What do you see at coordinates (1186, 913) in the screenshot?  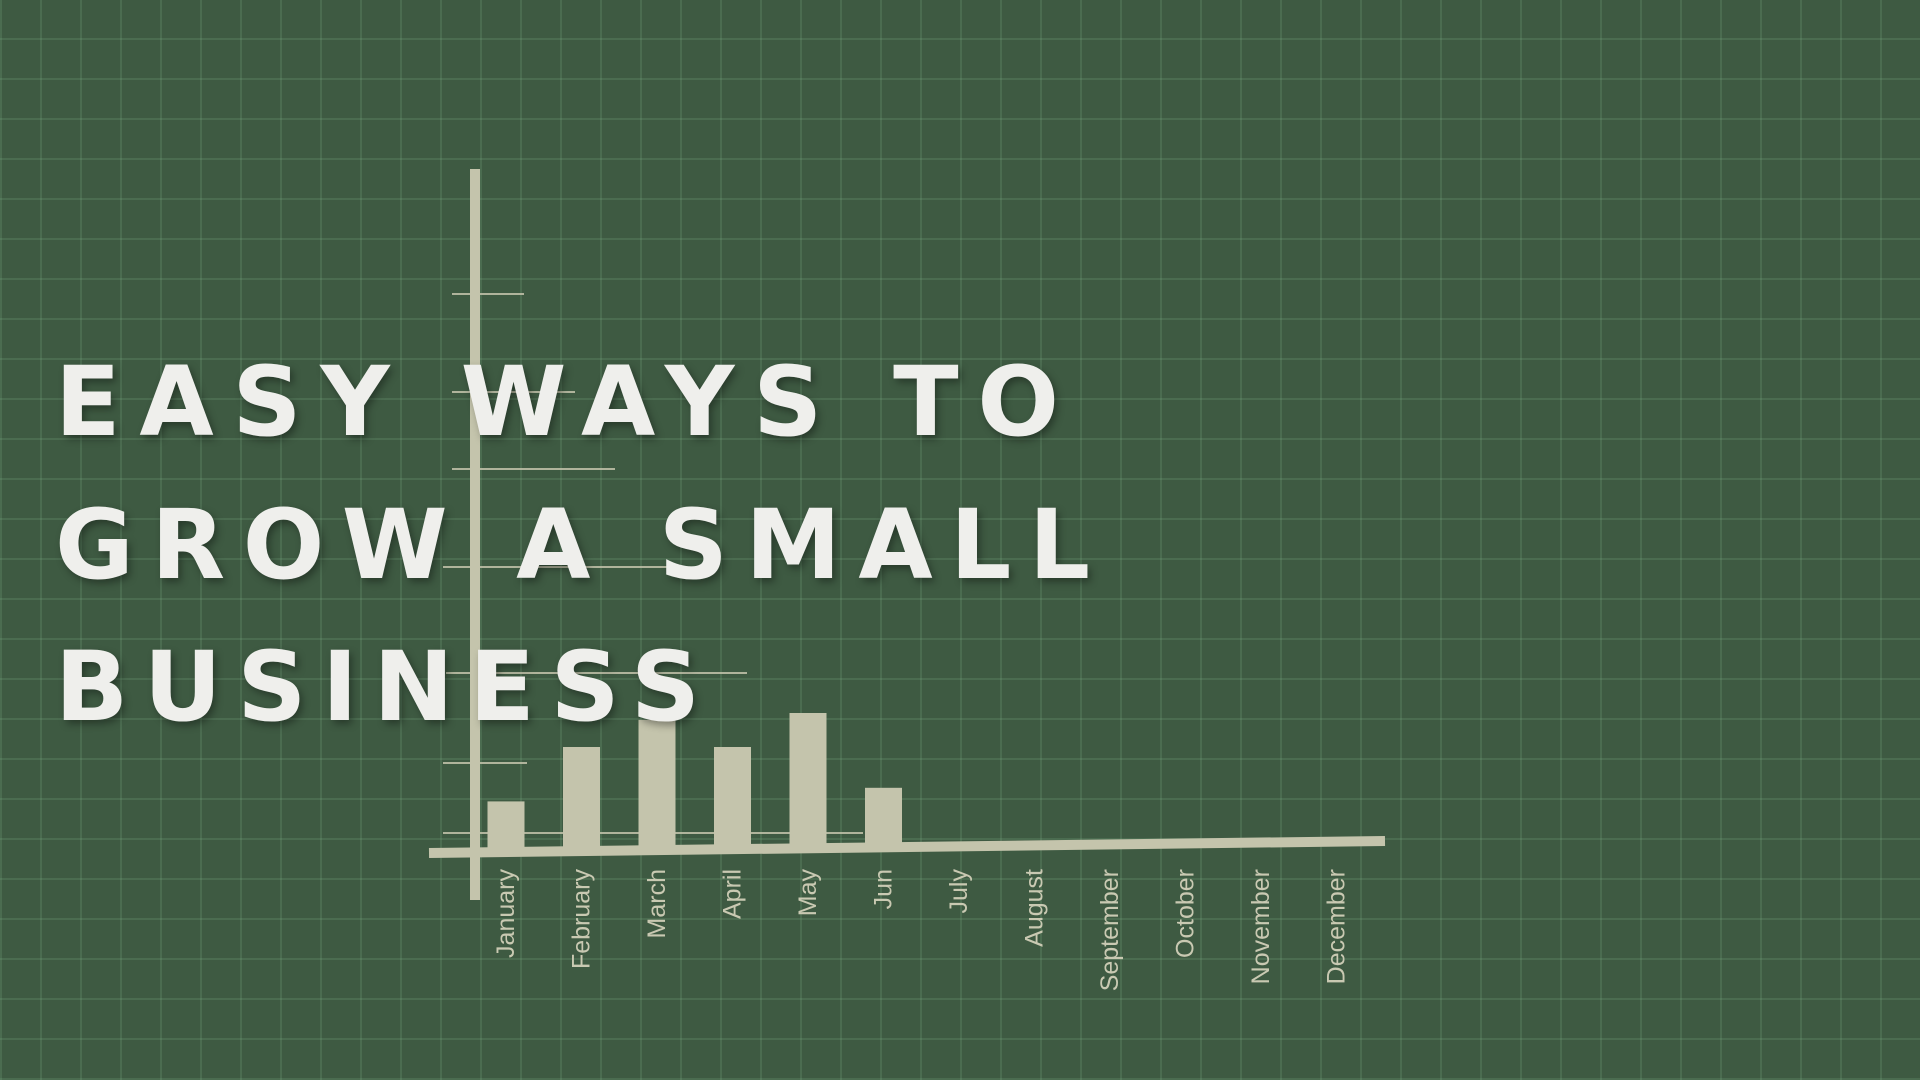 I see `x-tick-label: October` at bounding box center [1186, 913].